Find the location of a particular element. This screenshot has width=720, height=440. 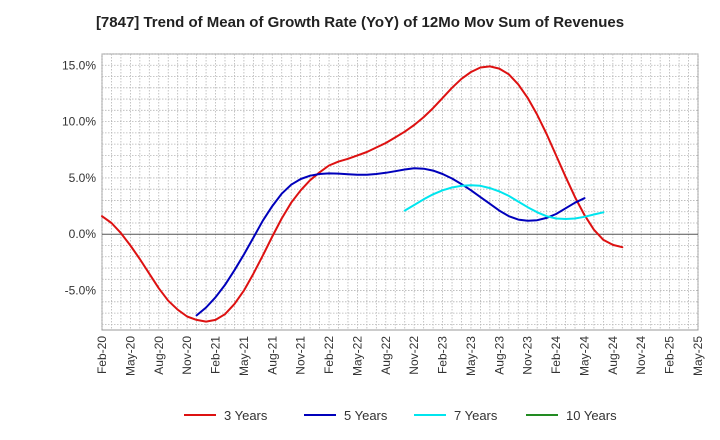

y-tick-label: 10.0% is located at coordinates (79, 122).